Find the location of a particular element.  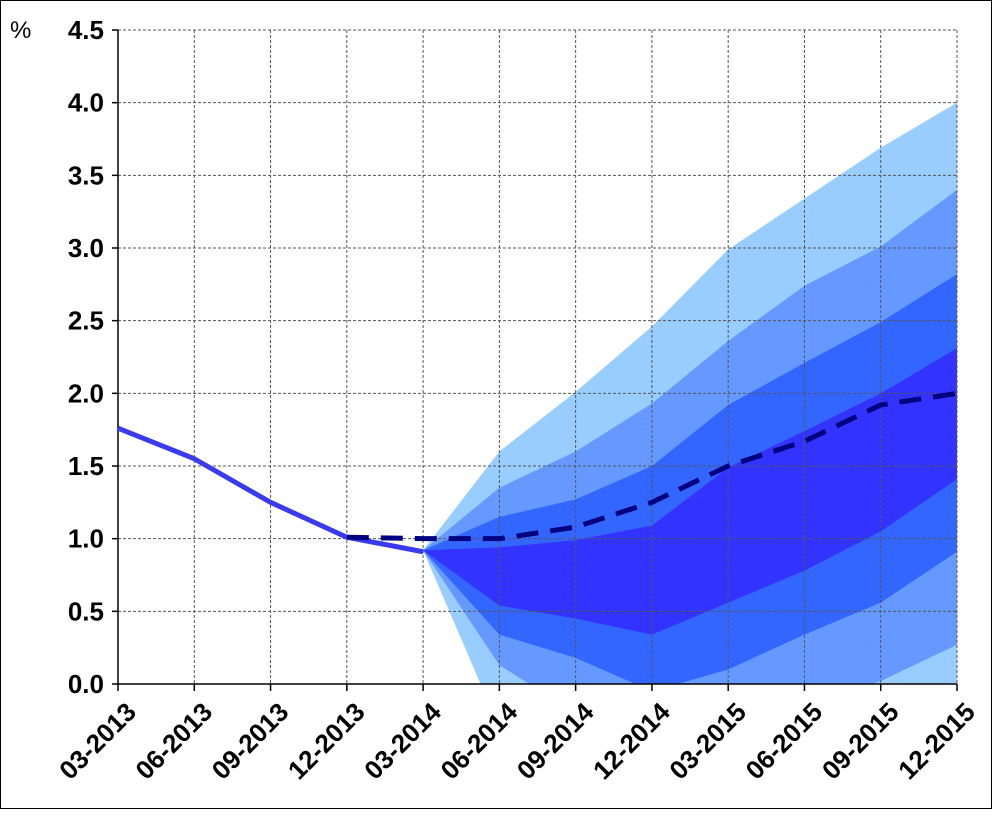

y-tick-label: 2.0 is located at coordinates (86, 393).